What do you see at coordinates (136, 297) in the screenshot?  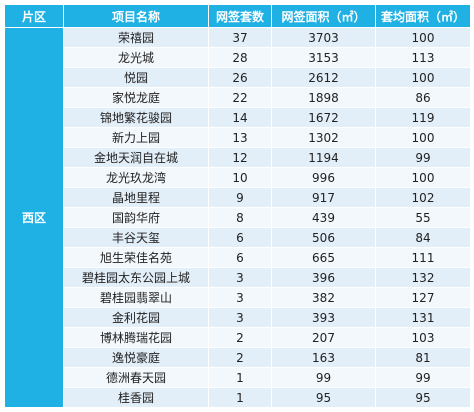 I see `project-name-cell: 碧桂园翡翠山` at bounding box center [136, 297].